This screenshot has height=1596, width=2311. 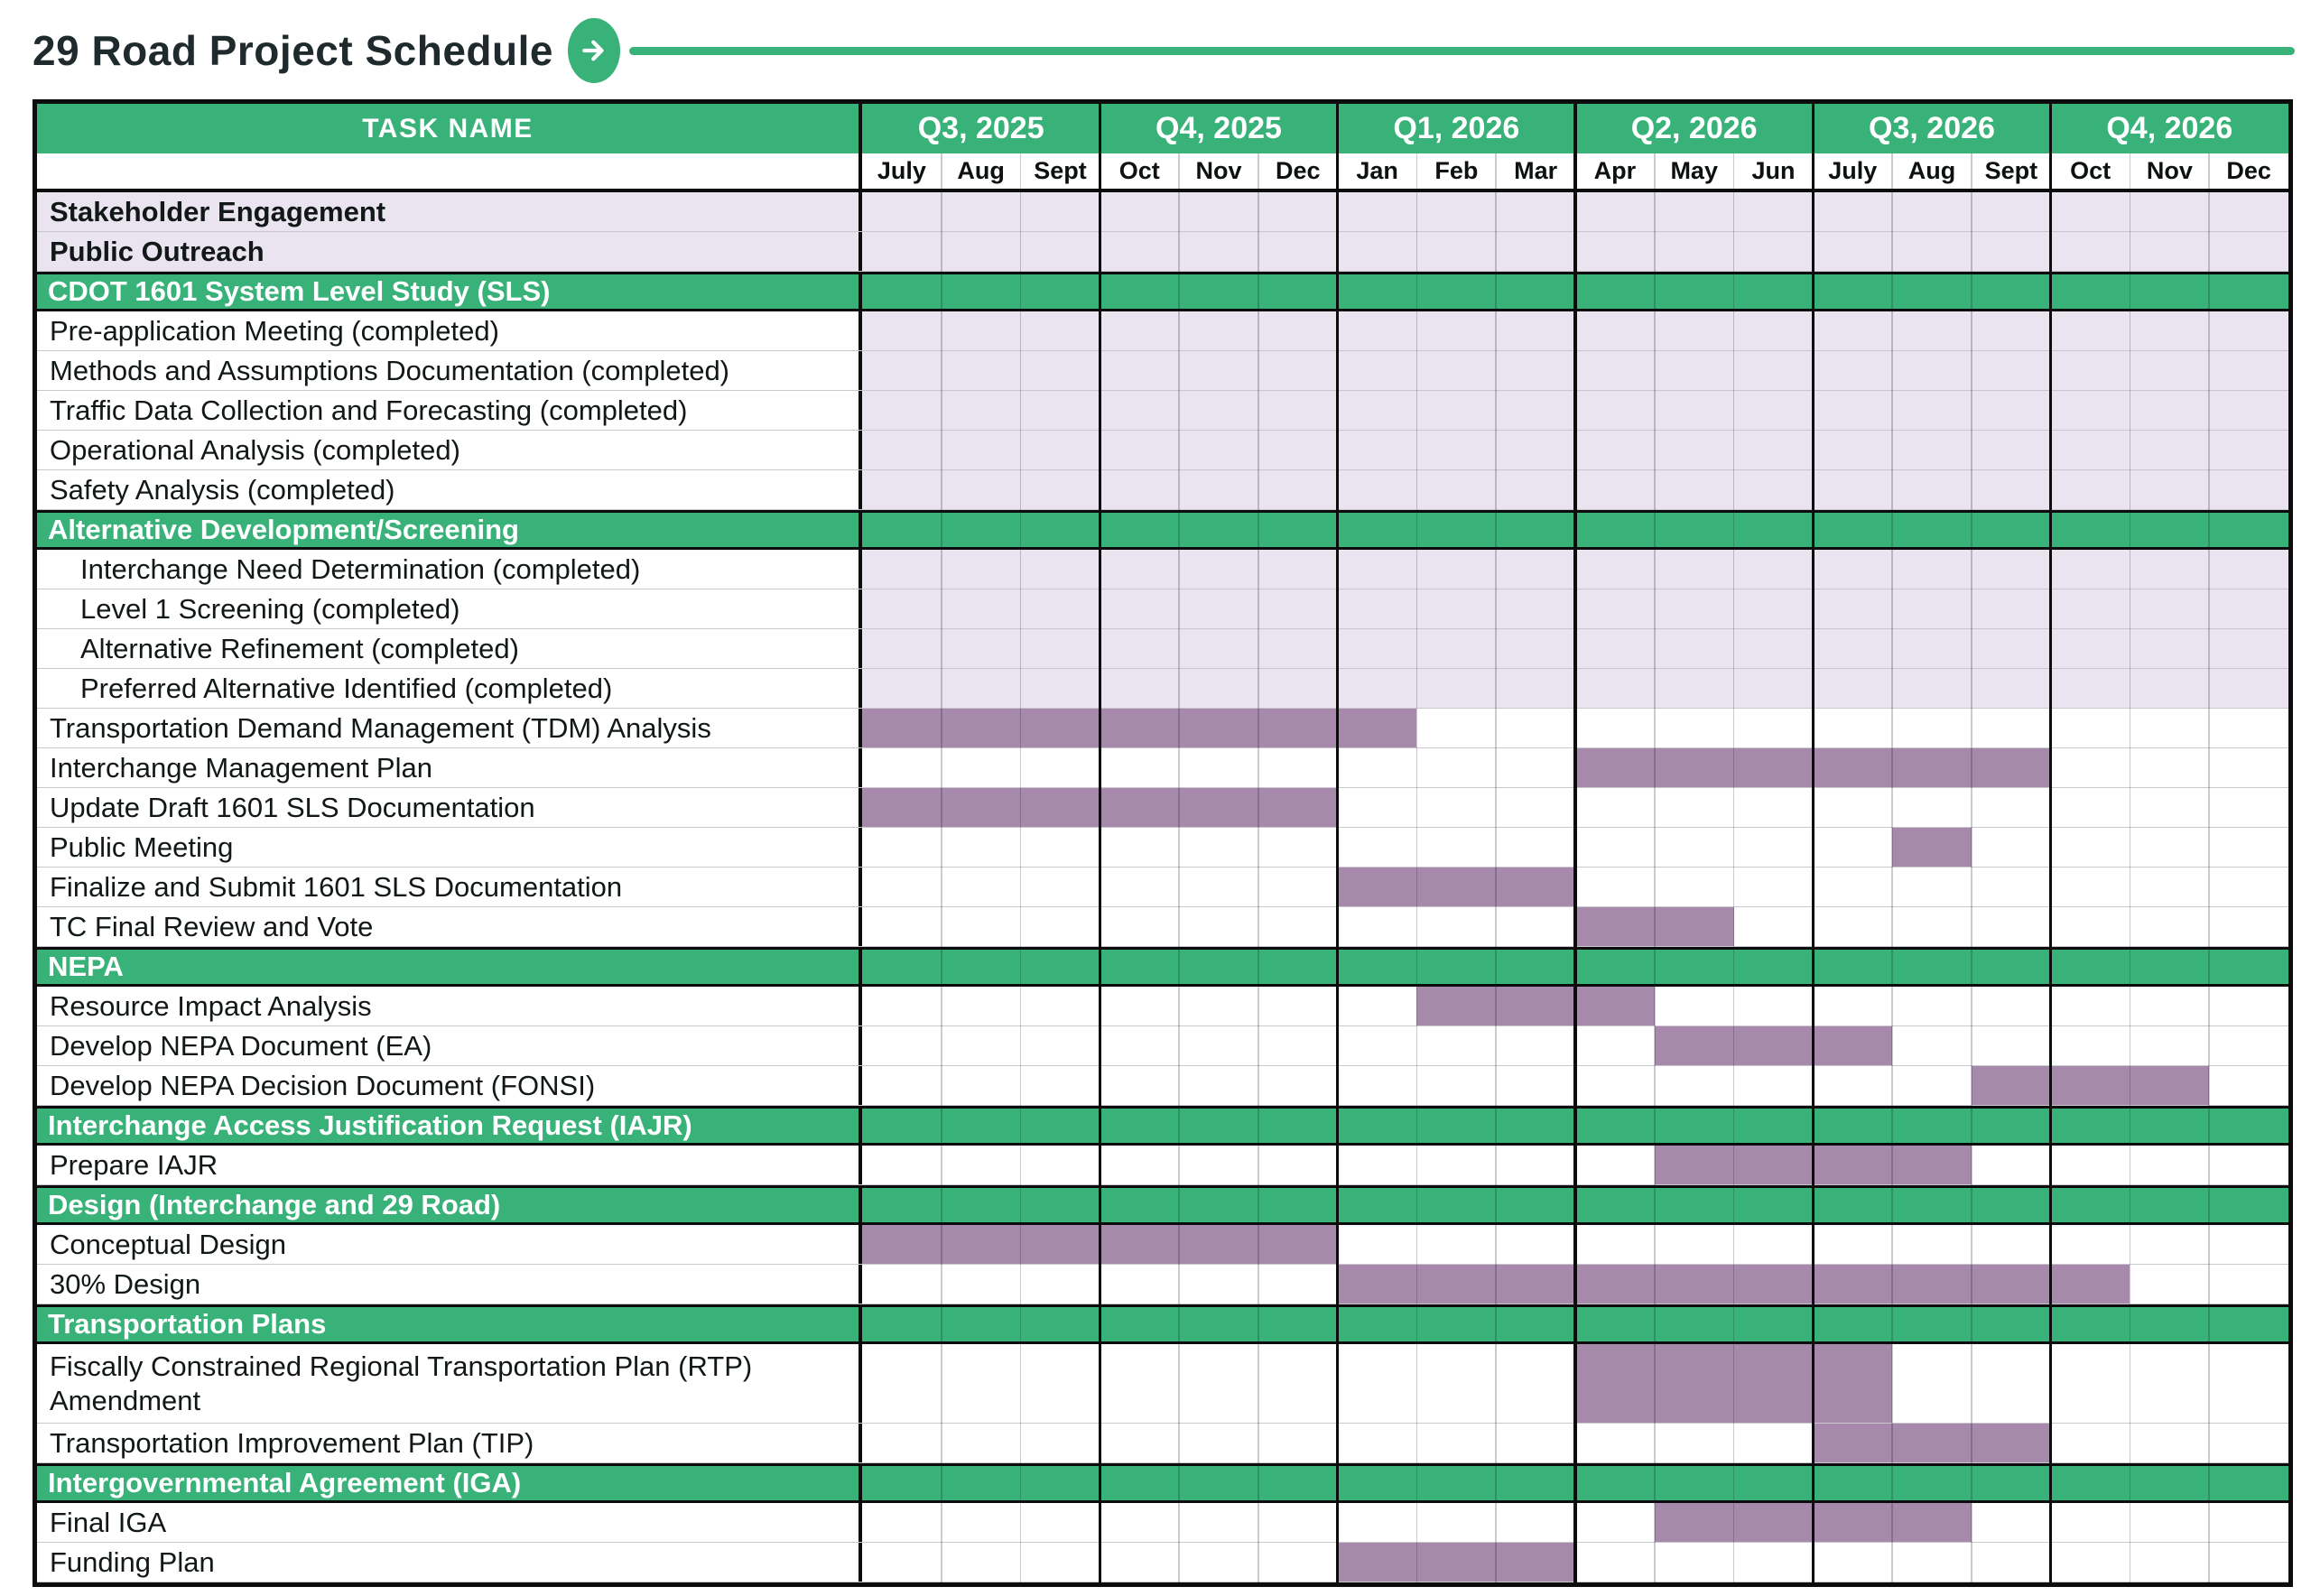 I want to click on task-label: Operational Analysis (completed), so click(x=449, y=450).